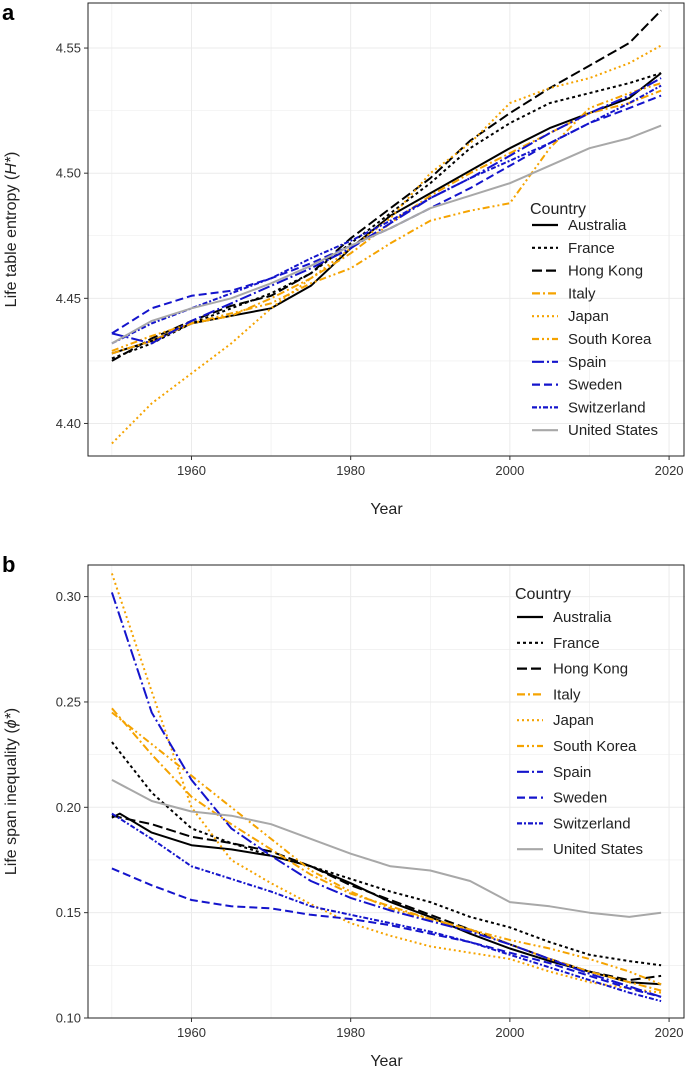 The width and height of the screenshot is (685, 1070). What do you see at coordinates (430, 467) in the screenshot?
I see `panel-a-x-axis: 1960 1980 2000 2020` at bounding box center [430, 467].